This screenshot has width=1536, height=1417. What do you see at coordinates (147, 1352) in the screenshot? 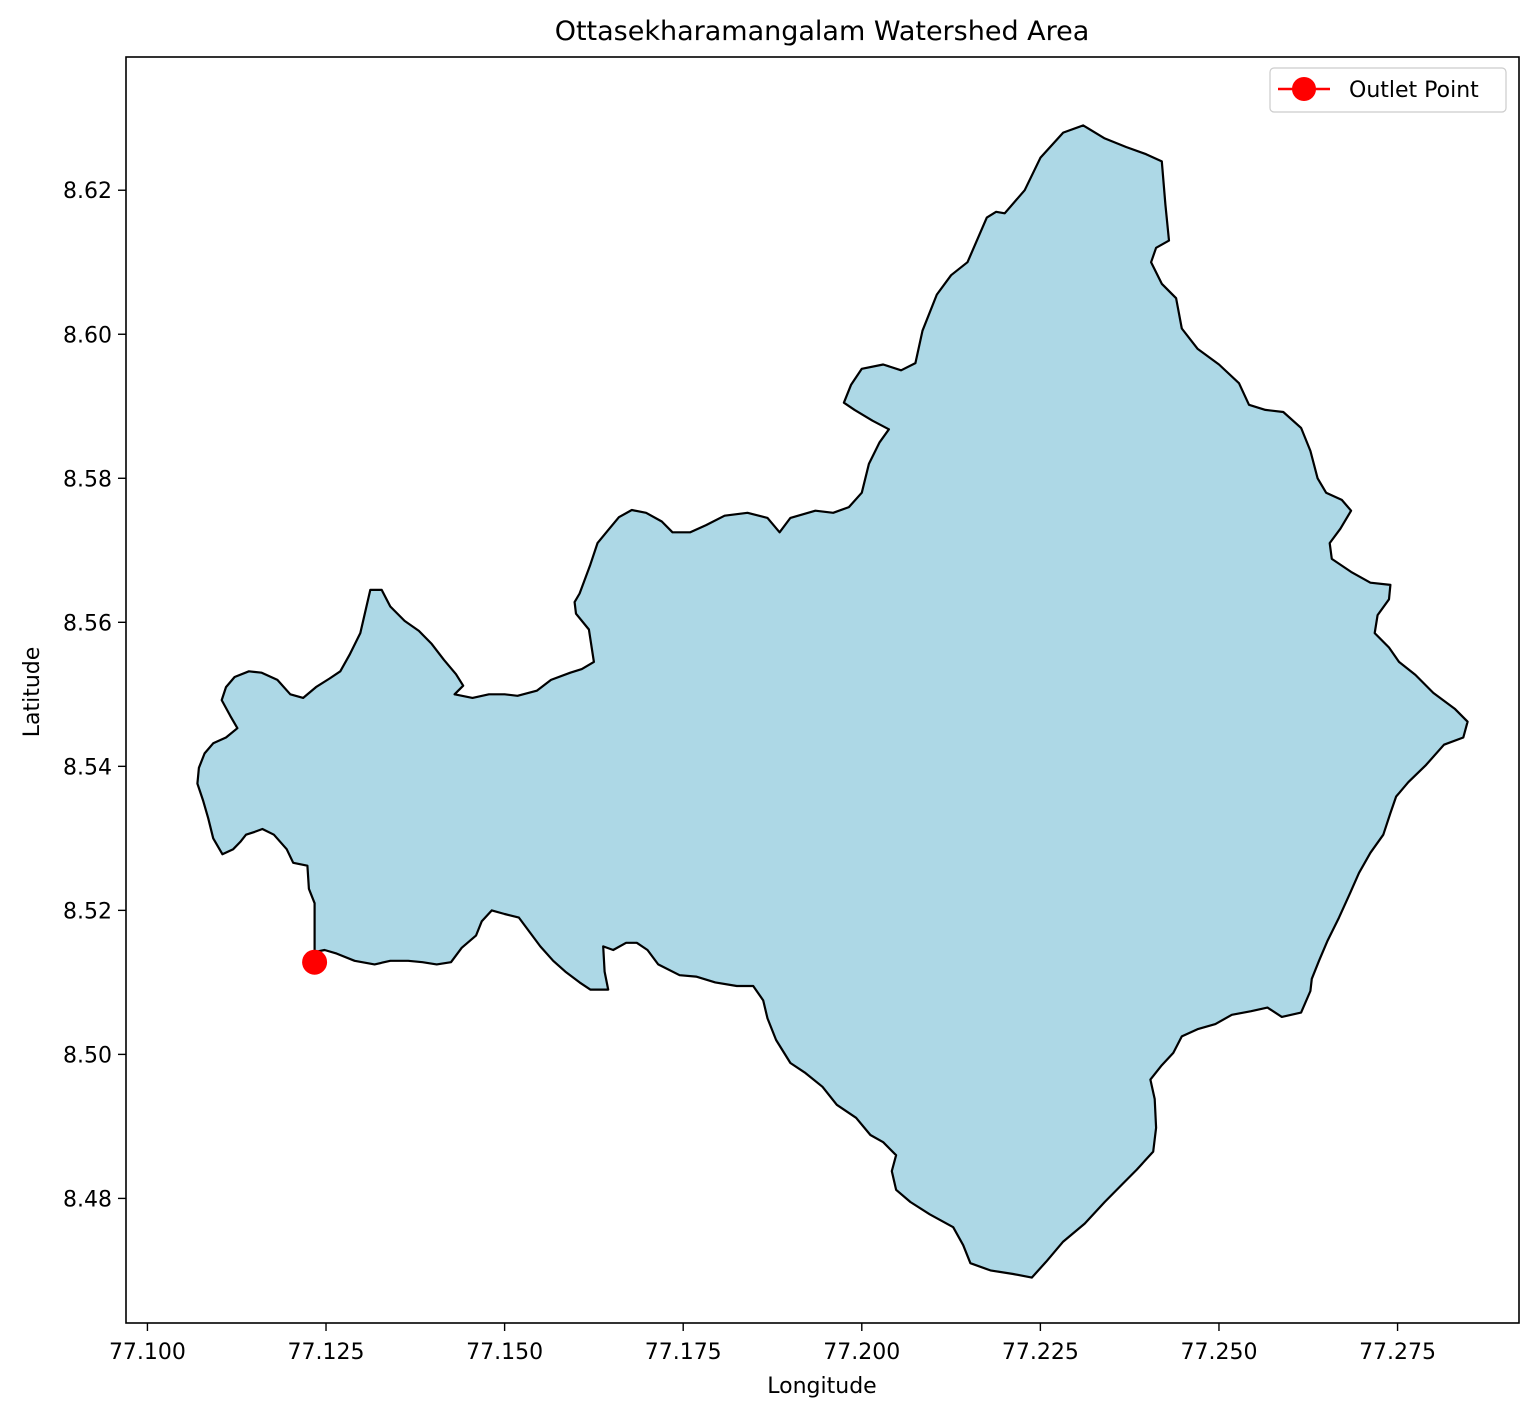
I see `x-tick-label: 77.100` at bounding box center [147, 1352].